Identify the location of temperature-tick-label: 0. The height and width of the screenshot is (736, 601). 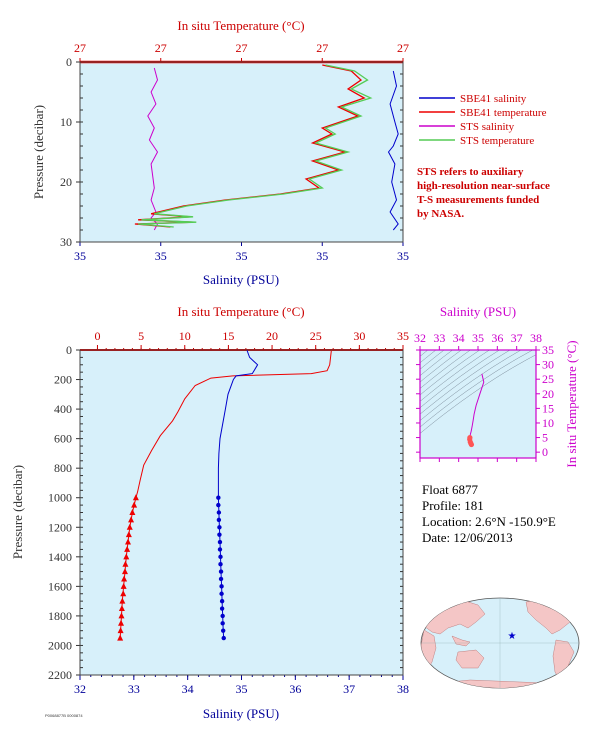
(97, 336).